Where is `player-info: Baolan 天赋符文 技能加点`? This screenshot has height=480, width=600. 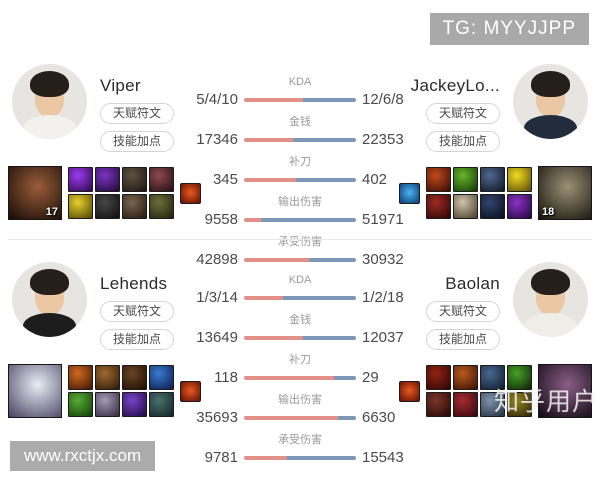 player-info: Baolan 天赋符文 技能加点 is located at coordinates (462, 306).